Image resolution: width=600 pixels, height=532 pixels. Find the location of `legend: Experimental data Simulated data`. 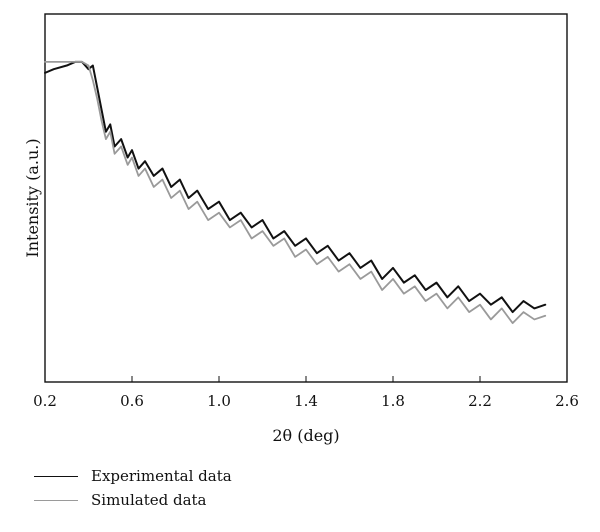

legend: Experimental data Simulated data is located at coordinates (164, 488).